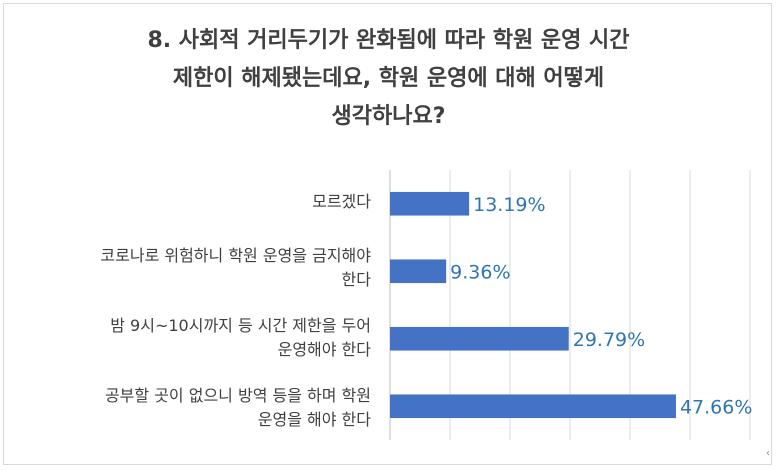  I want to click on category-label-3-line-2: 운영해야 한다, so click(324, 349).